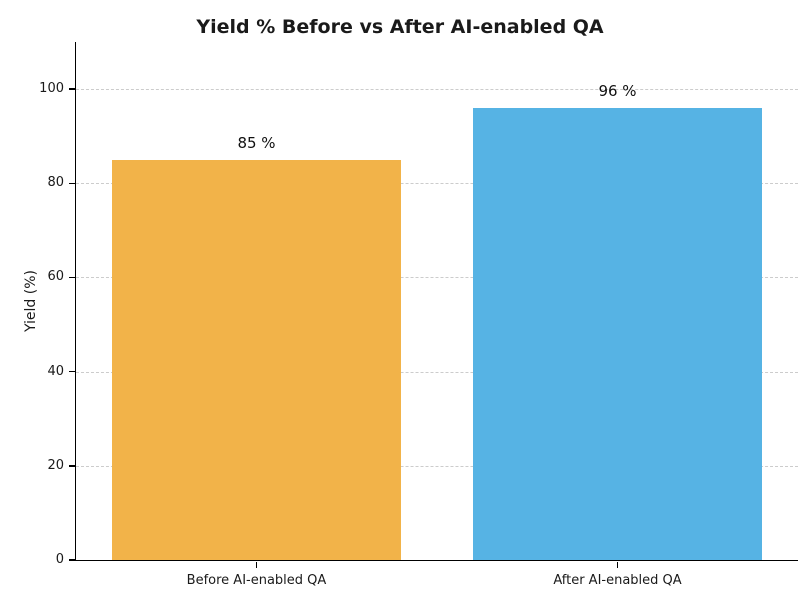  What do you see at coordinates (256, 580) in the screenshot?
I see `x-category-label-0: Before AI-enabled QA` at bounding box center [256, 580].